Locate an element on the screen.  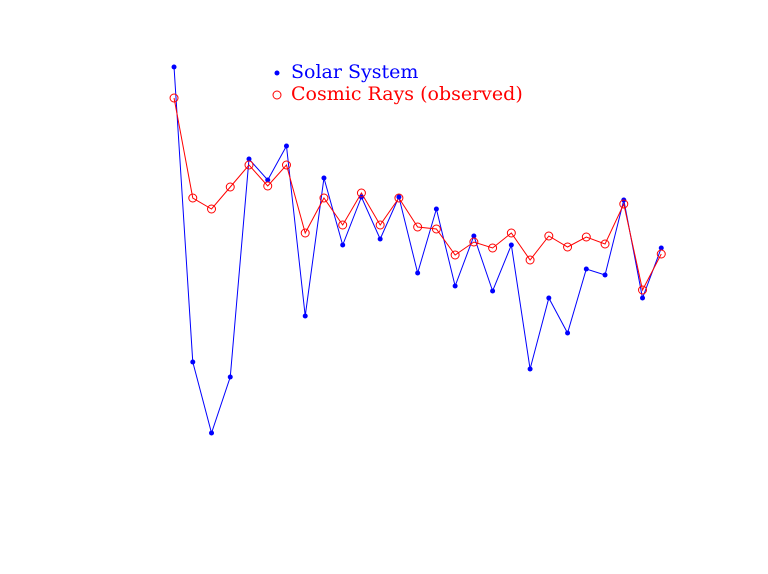
legend-label: Cosmic Rays (observed) is located at coordinates (407, 94).